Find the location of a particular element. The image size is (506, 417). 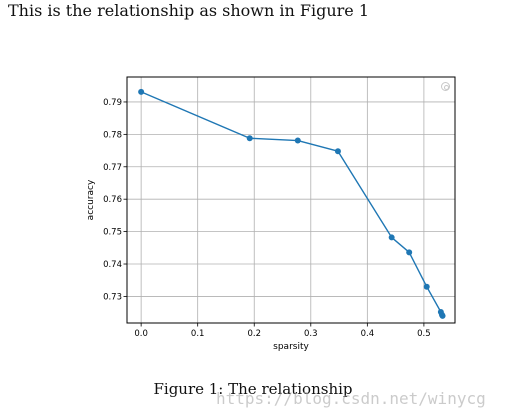

x-tick-label: 0.4 is located at coordinates (368, 334).